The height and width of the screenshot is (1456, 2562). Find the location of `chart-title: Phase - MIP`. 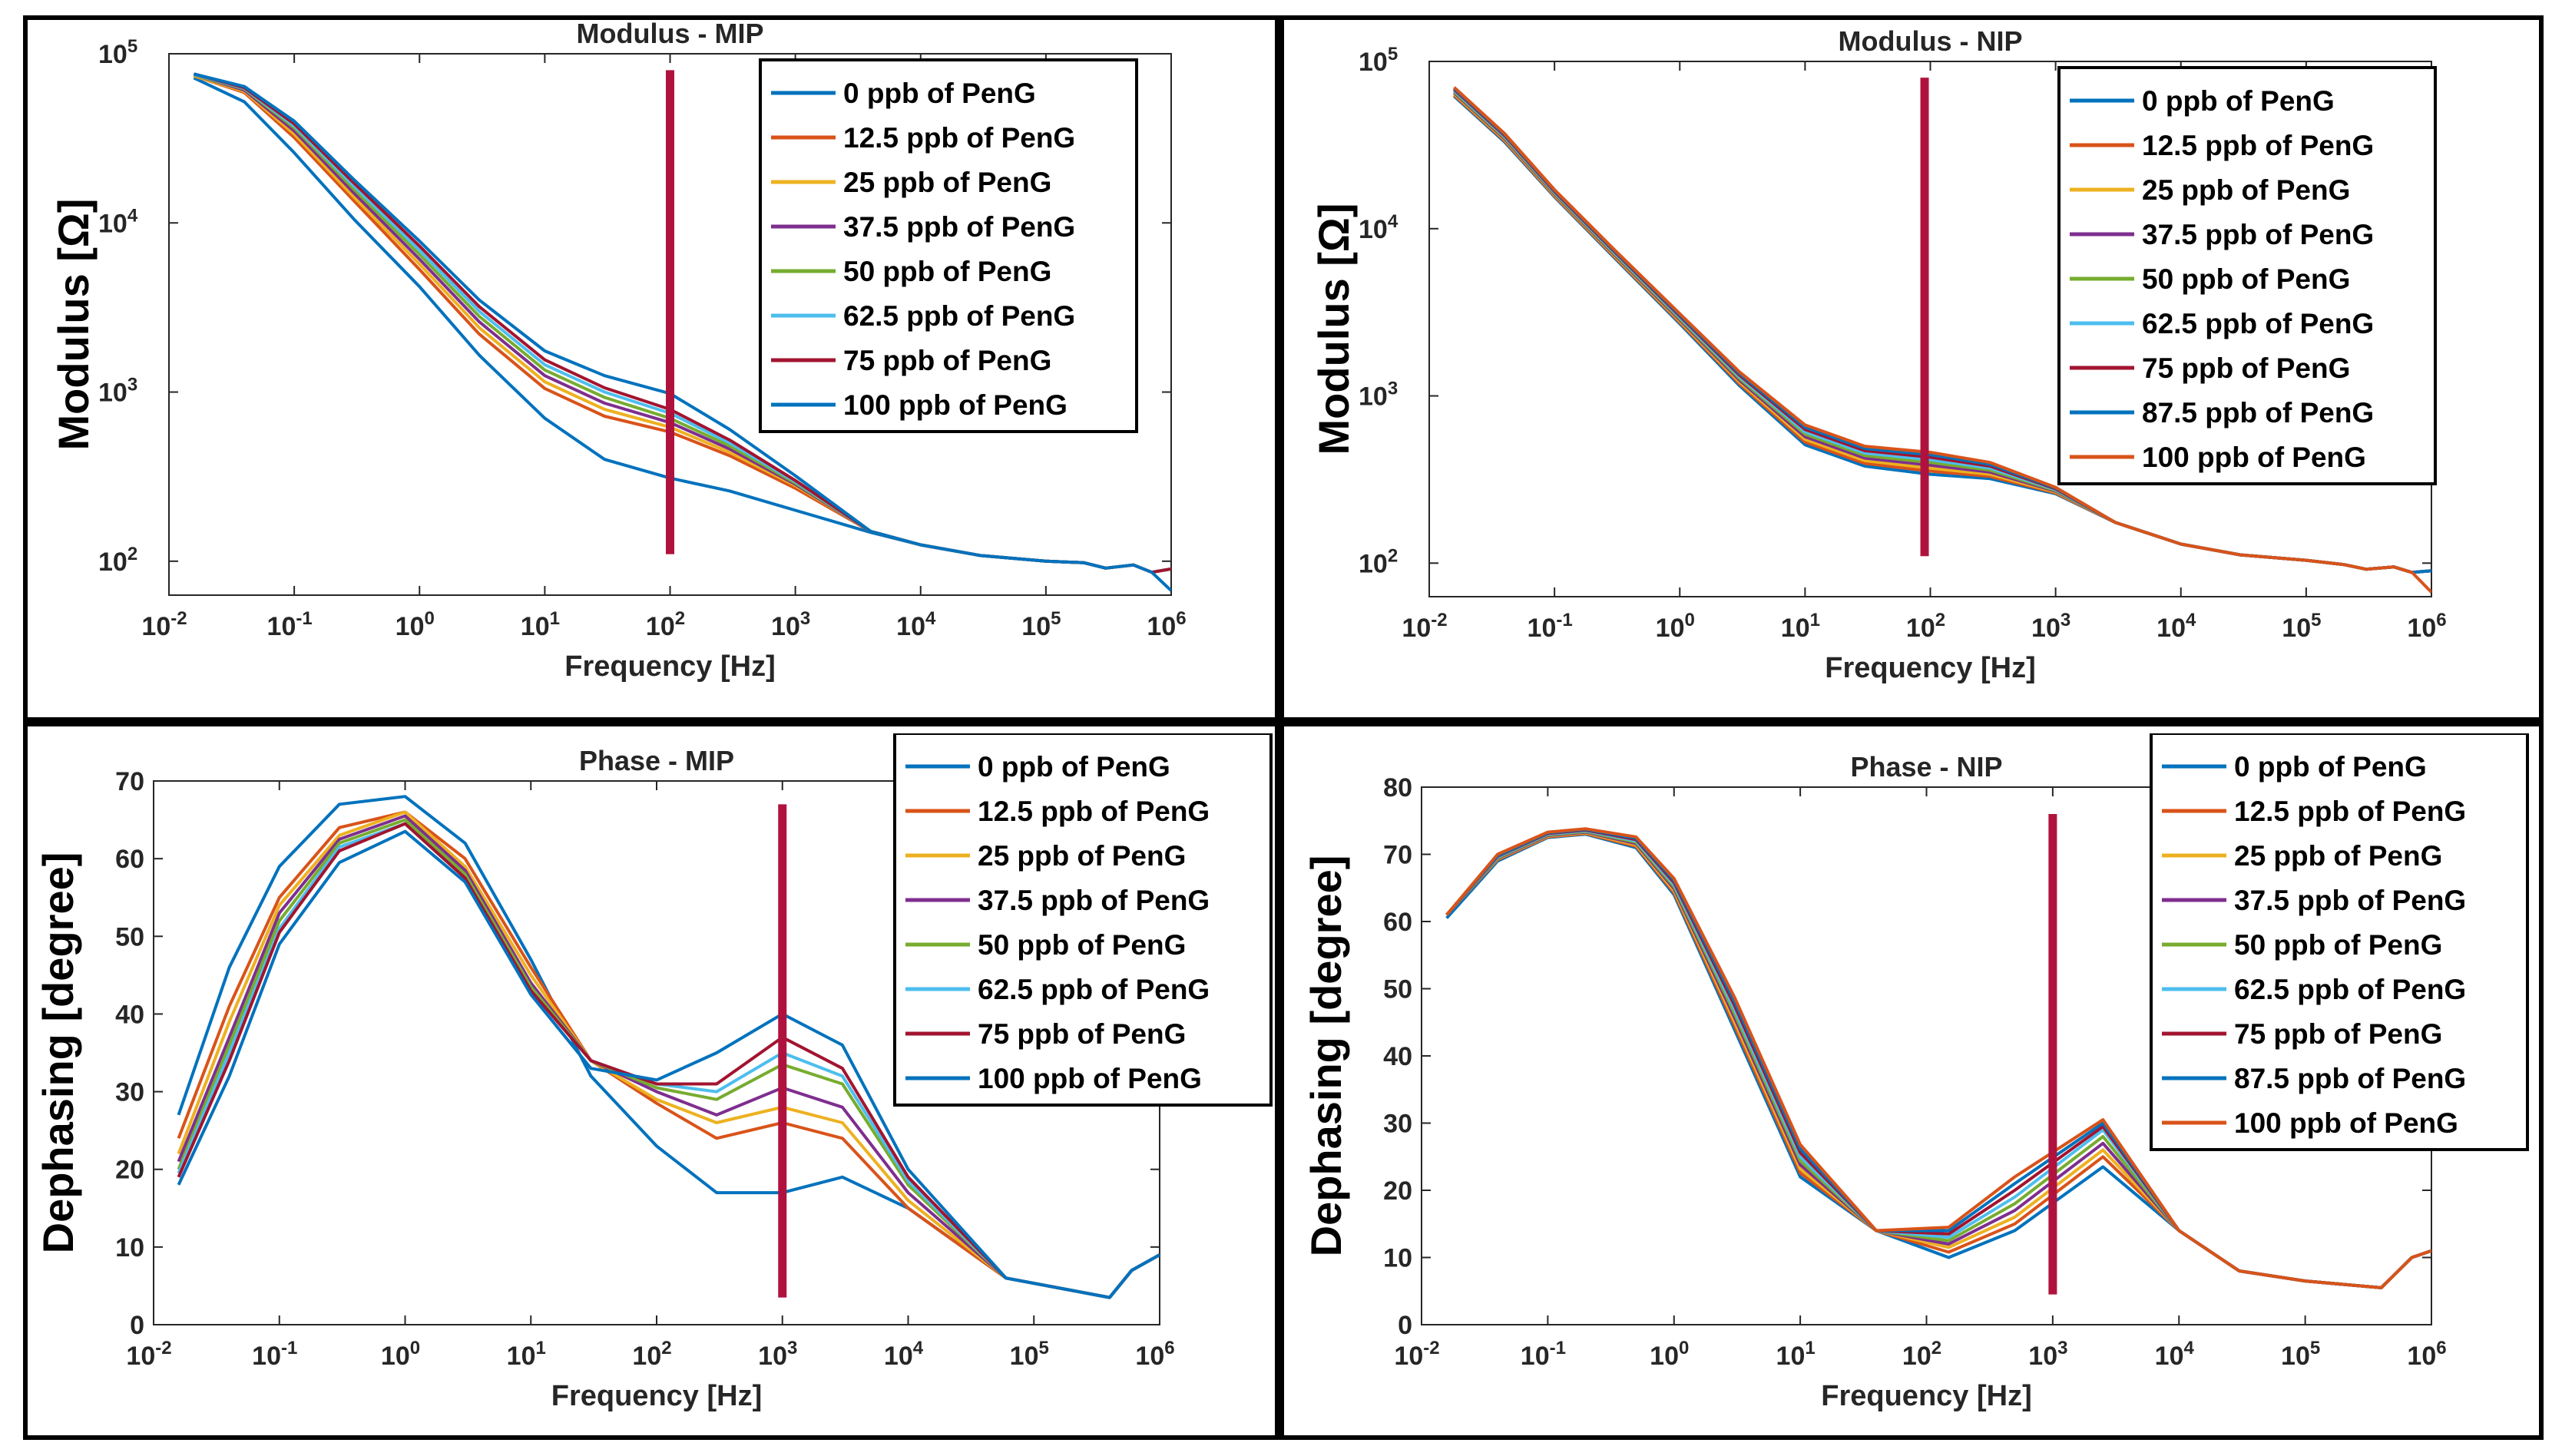

chart-title: Phase - MIP is located at coordinates (656, 760).